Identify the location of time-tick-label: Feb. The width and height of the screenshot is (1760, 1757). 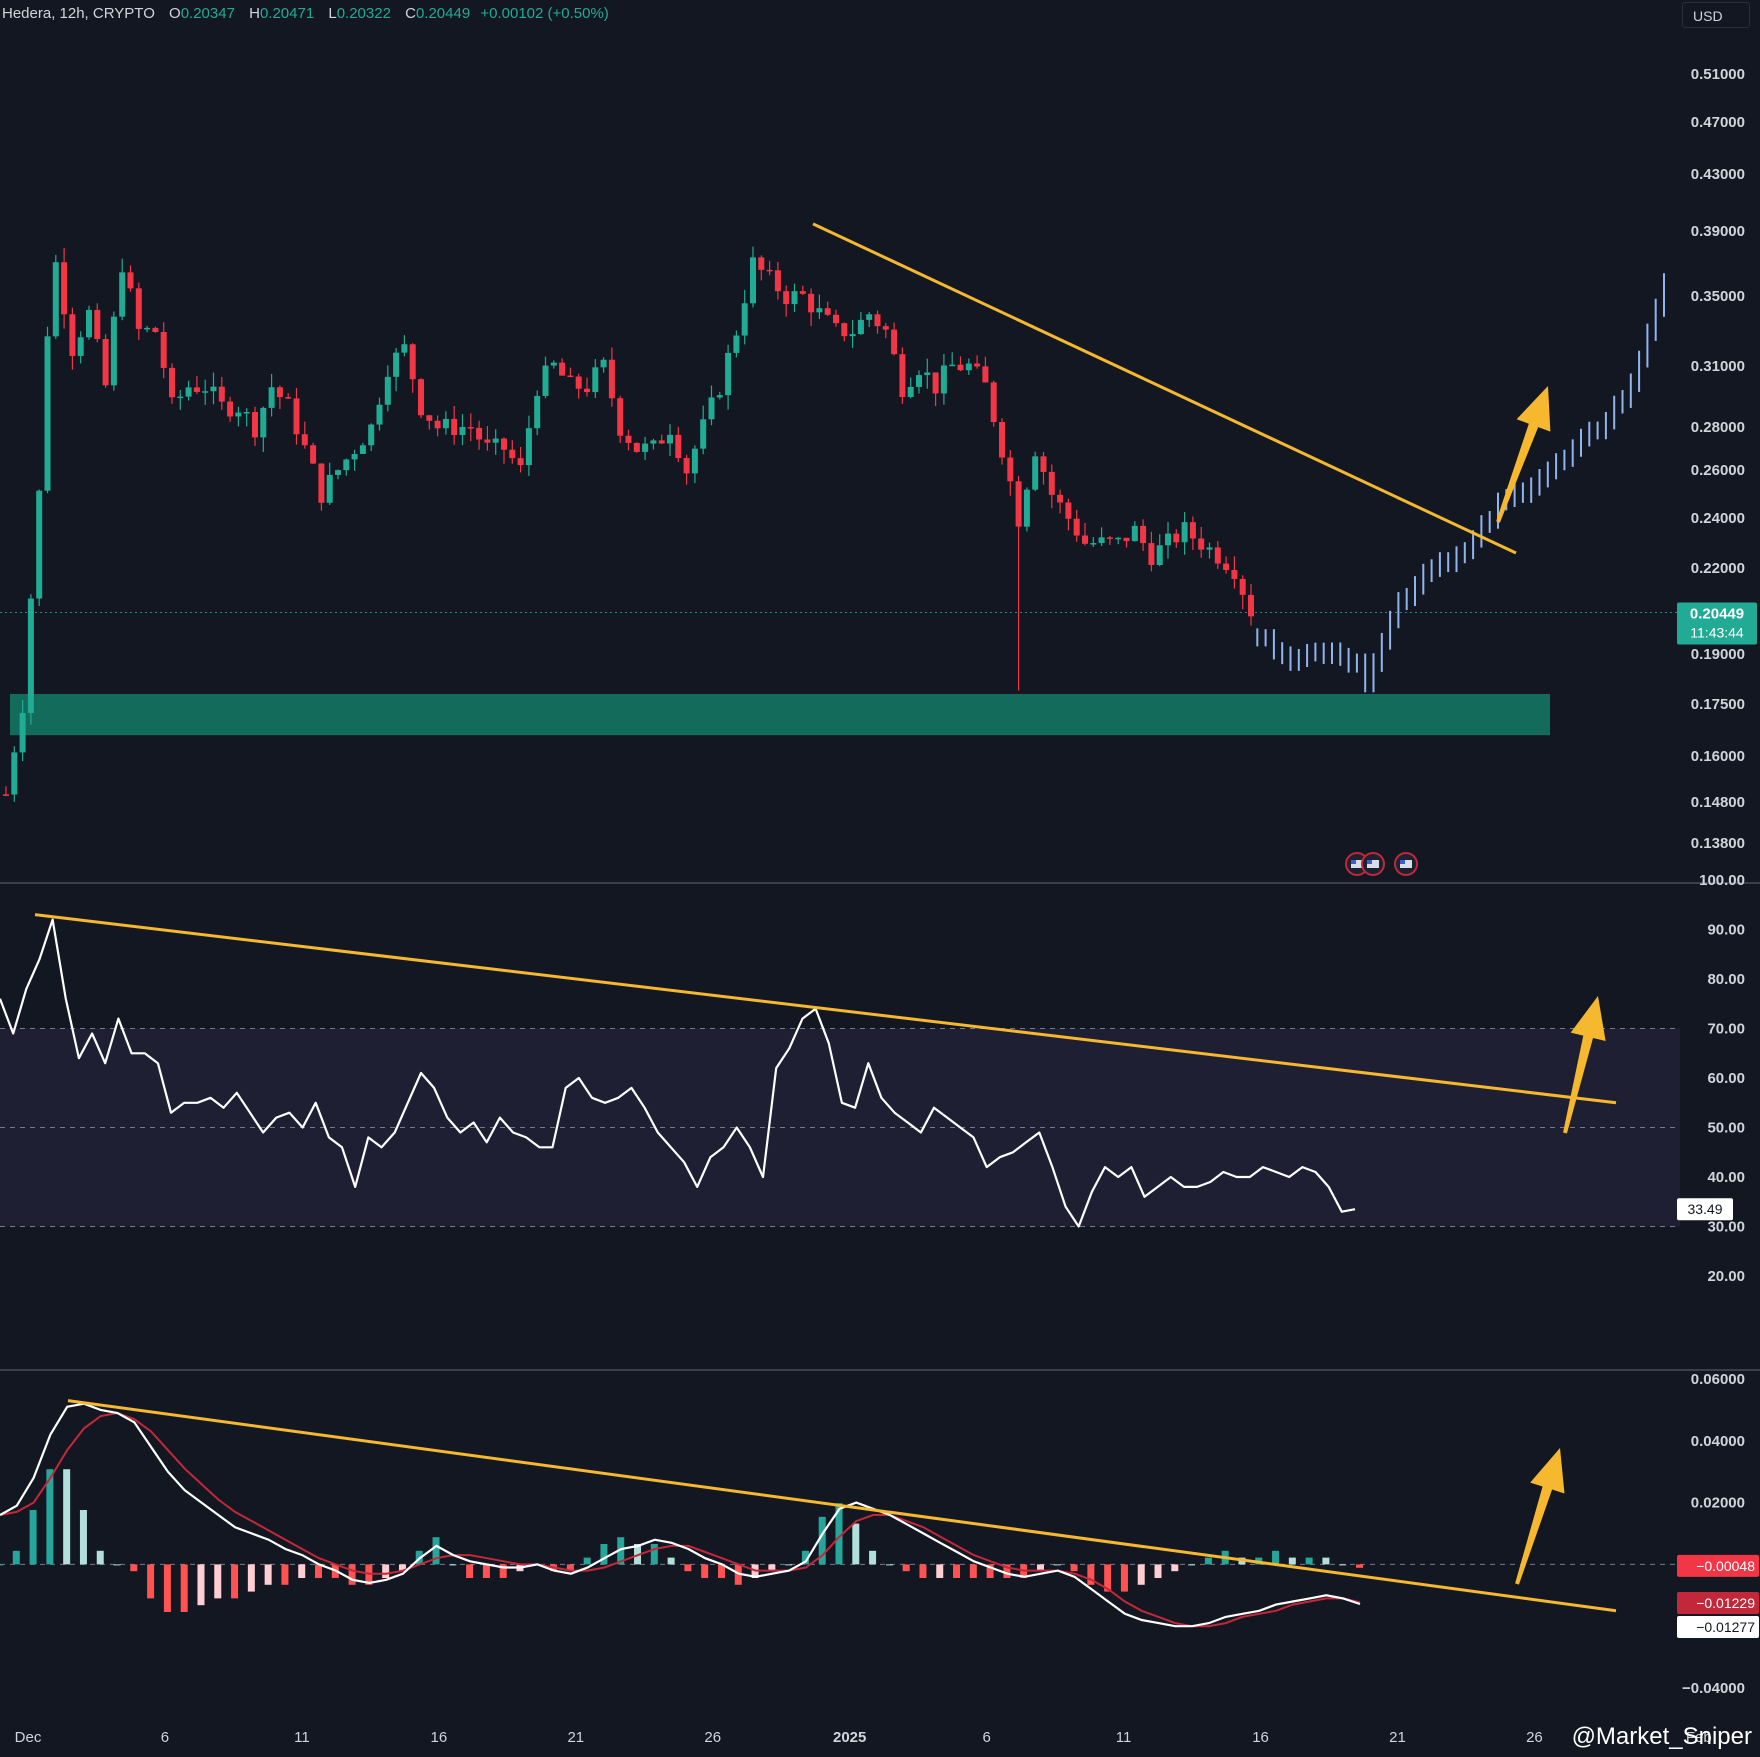
(1699, 1737).